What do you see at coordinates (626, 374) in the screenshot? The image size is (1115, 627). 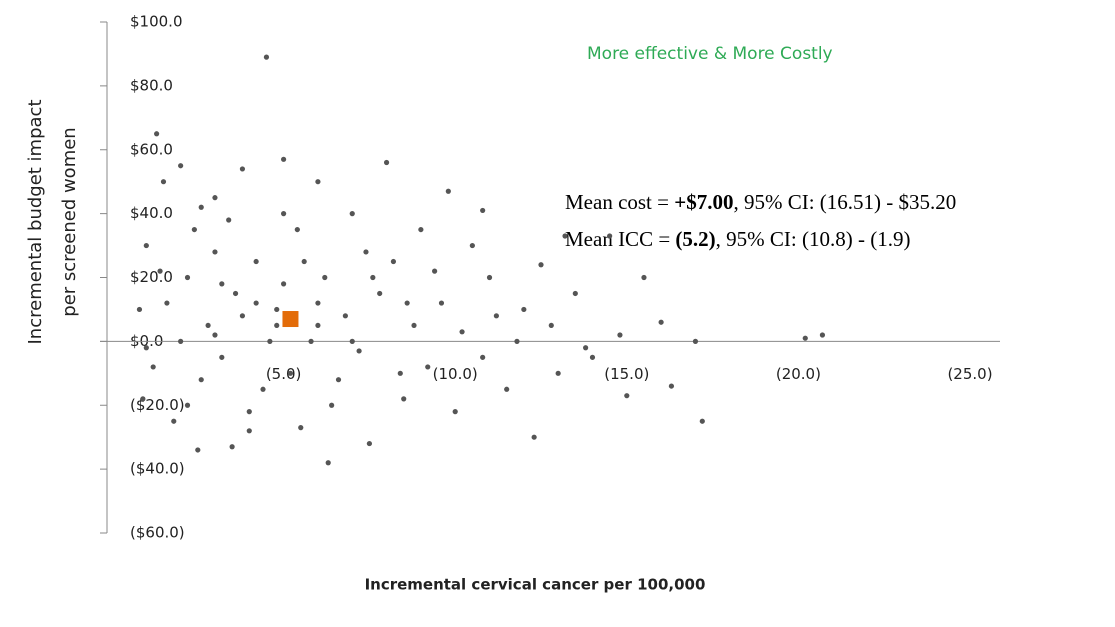 I see `x-tick-label: (15.0)` at bounding box center [626, 374].